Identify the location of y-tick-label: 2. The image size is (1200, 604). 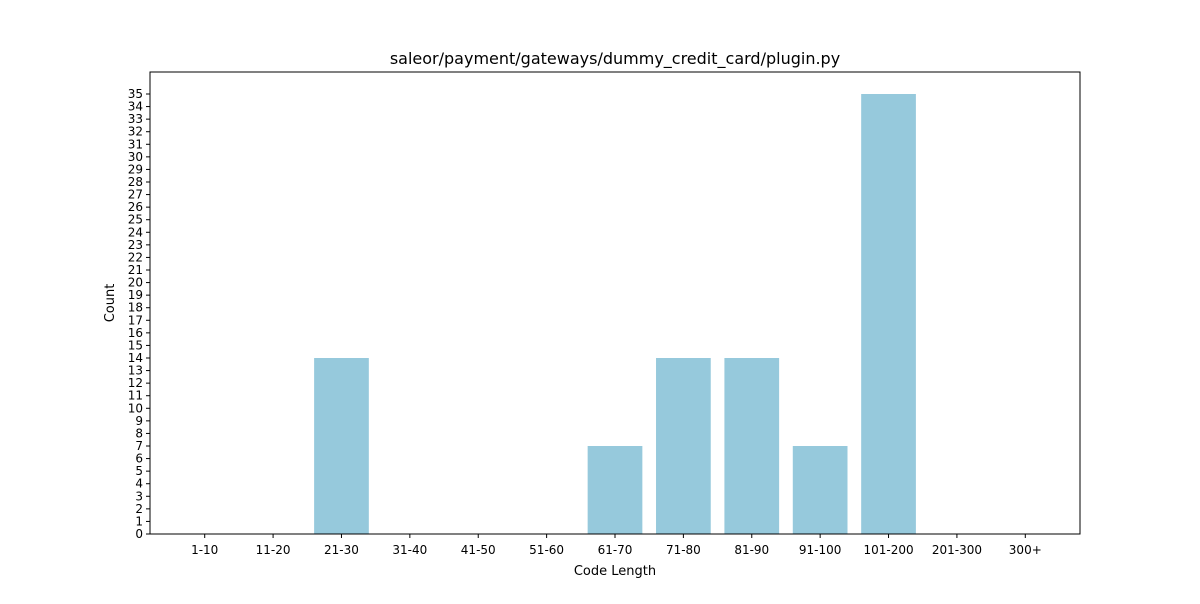
(139, 509).